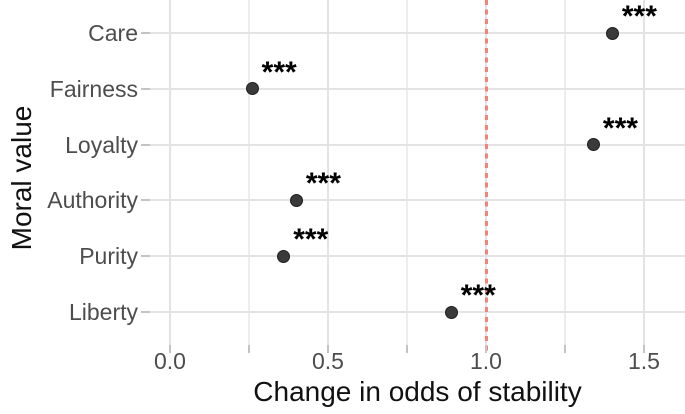 The height and width of the screenshot is (414, 685). Describe the element at coordinates (92, 200) in the screenshot. I see `y-tick-label-authority: Authority` at that location.